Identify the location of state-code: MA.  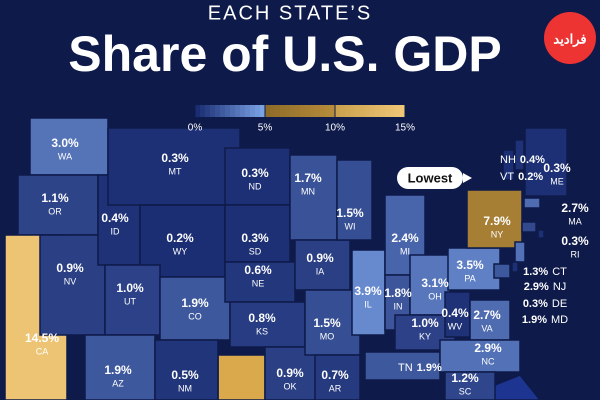
(575, 221).